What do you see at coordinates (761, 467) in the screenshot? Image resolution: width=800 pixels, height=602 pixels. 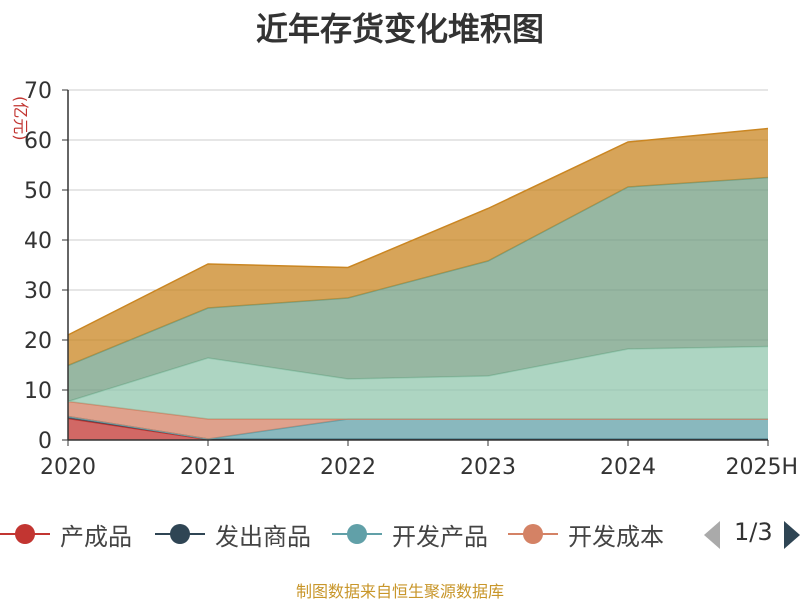 I see `x-tick-label: 2025H` at bounding box center [761, 467].